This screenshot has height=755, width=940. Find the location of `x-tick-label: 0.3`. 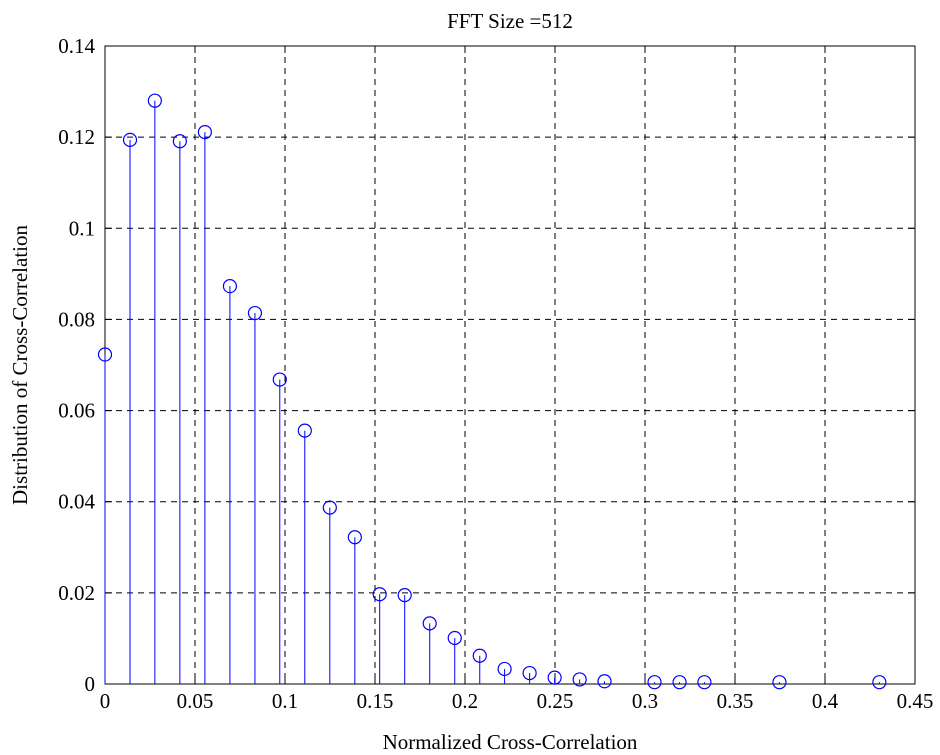

x-tick-label: 0.3 is located at coordinates (645, 701).